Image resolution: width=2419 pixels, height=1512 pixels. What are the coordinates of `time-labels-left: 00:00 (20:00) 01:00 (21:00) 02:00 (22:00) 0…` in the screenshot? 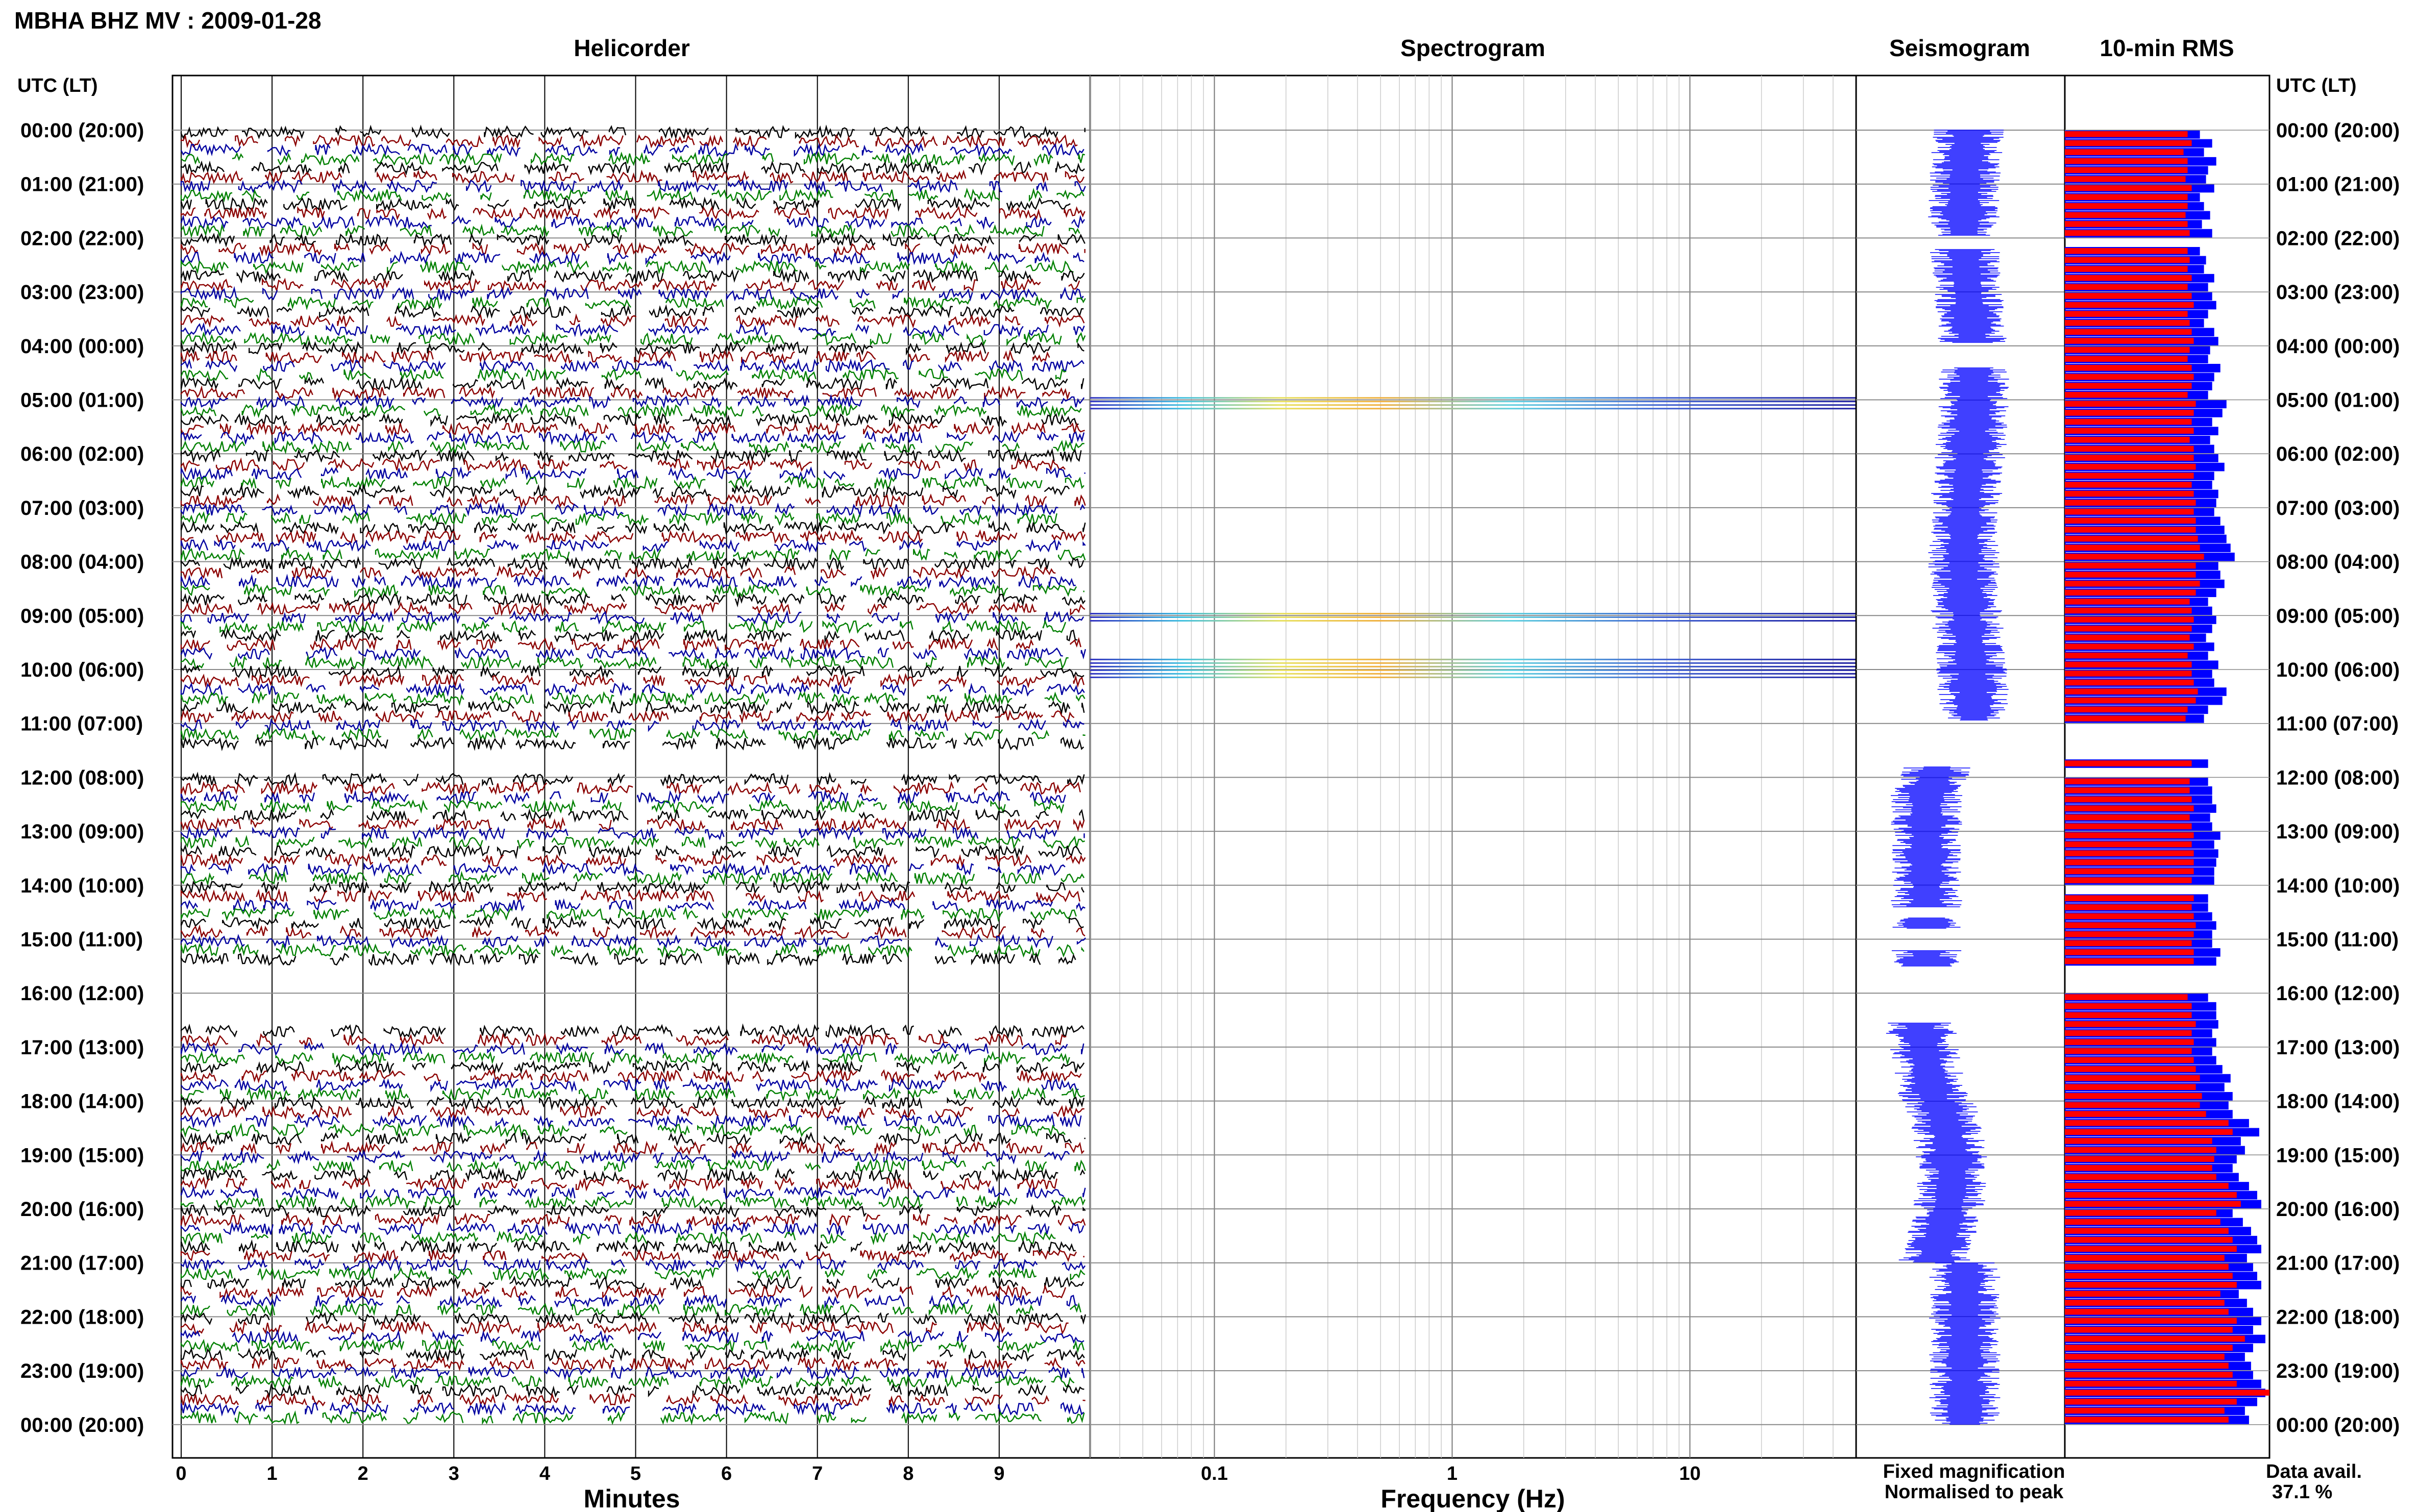 It's located at (82, 777).